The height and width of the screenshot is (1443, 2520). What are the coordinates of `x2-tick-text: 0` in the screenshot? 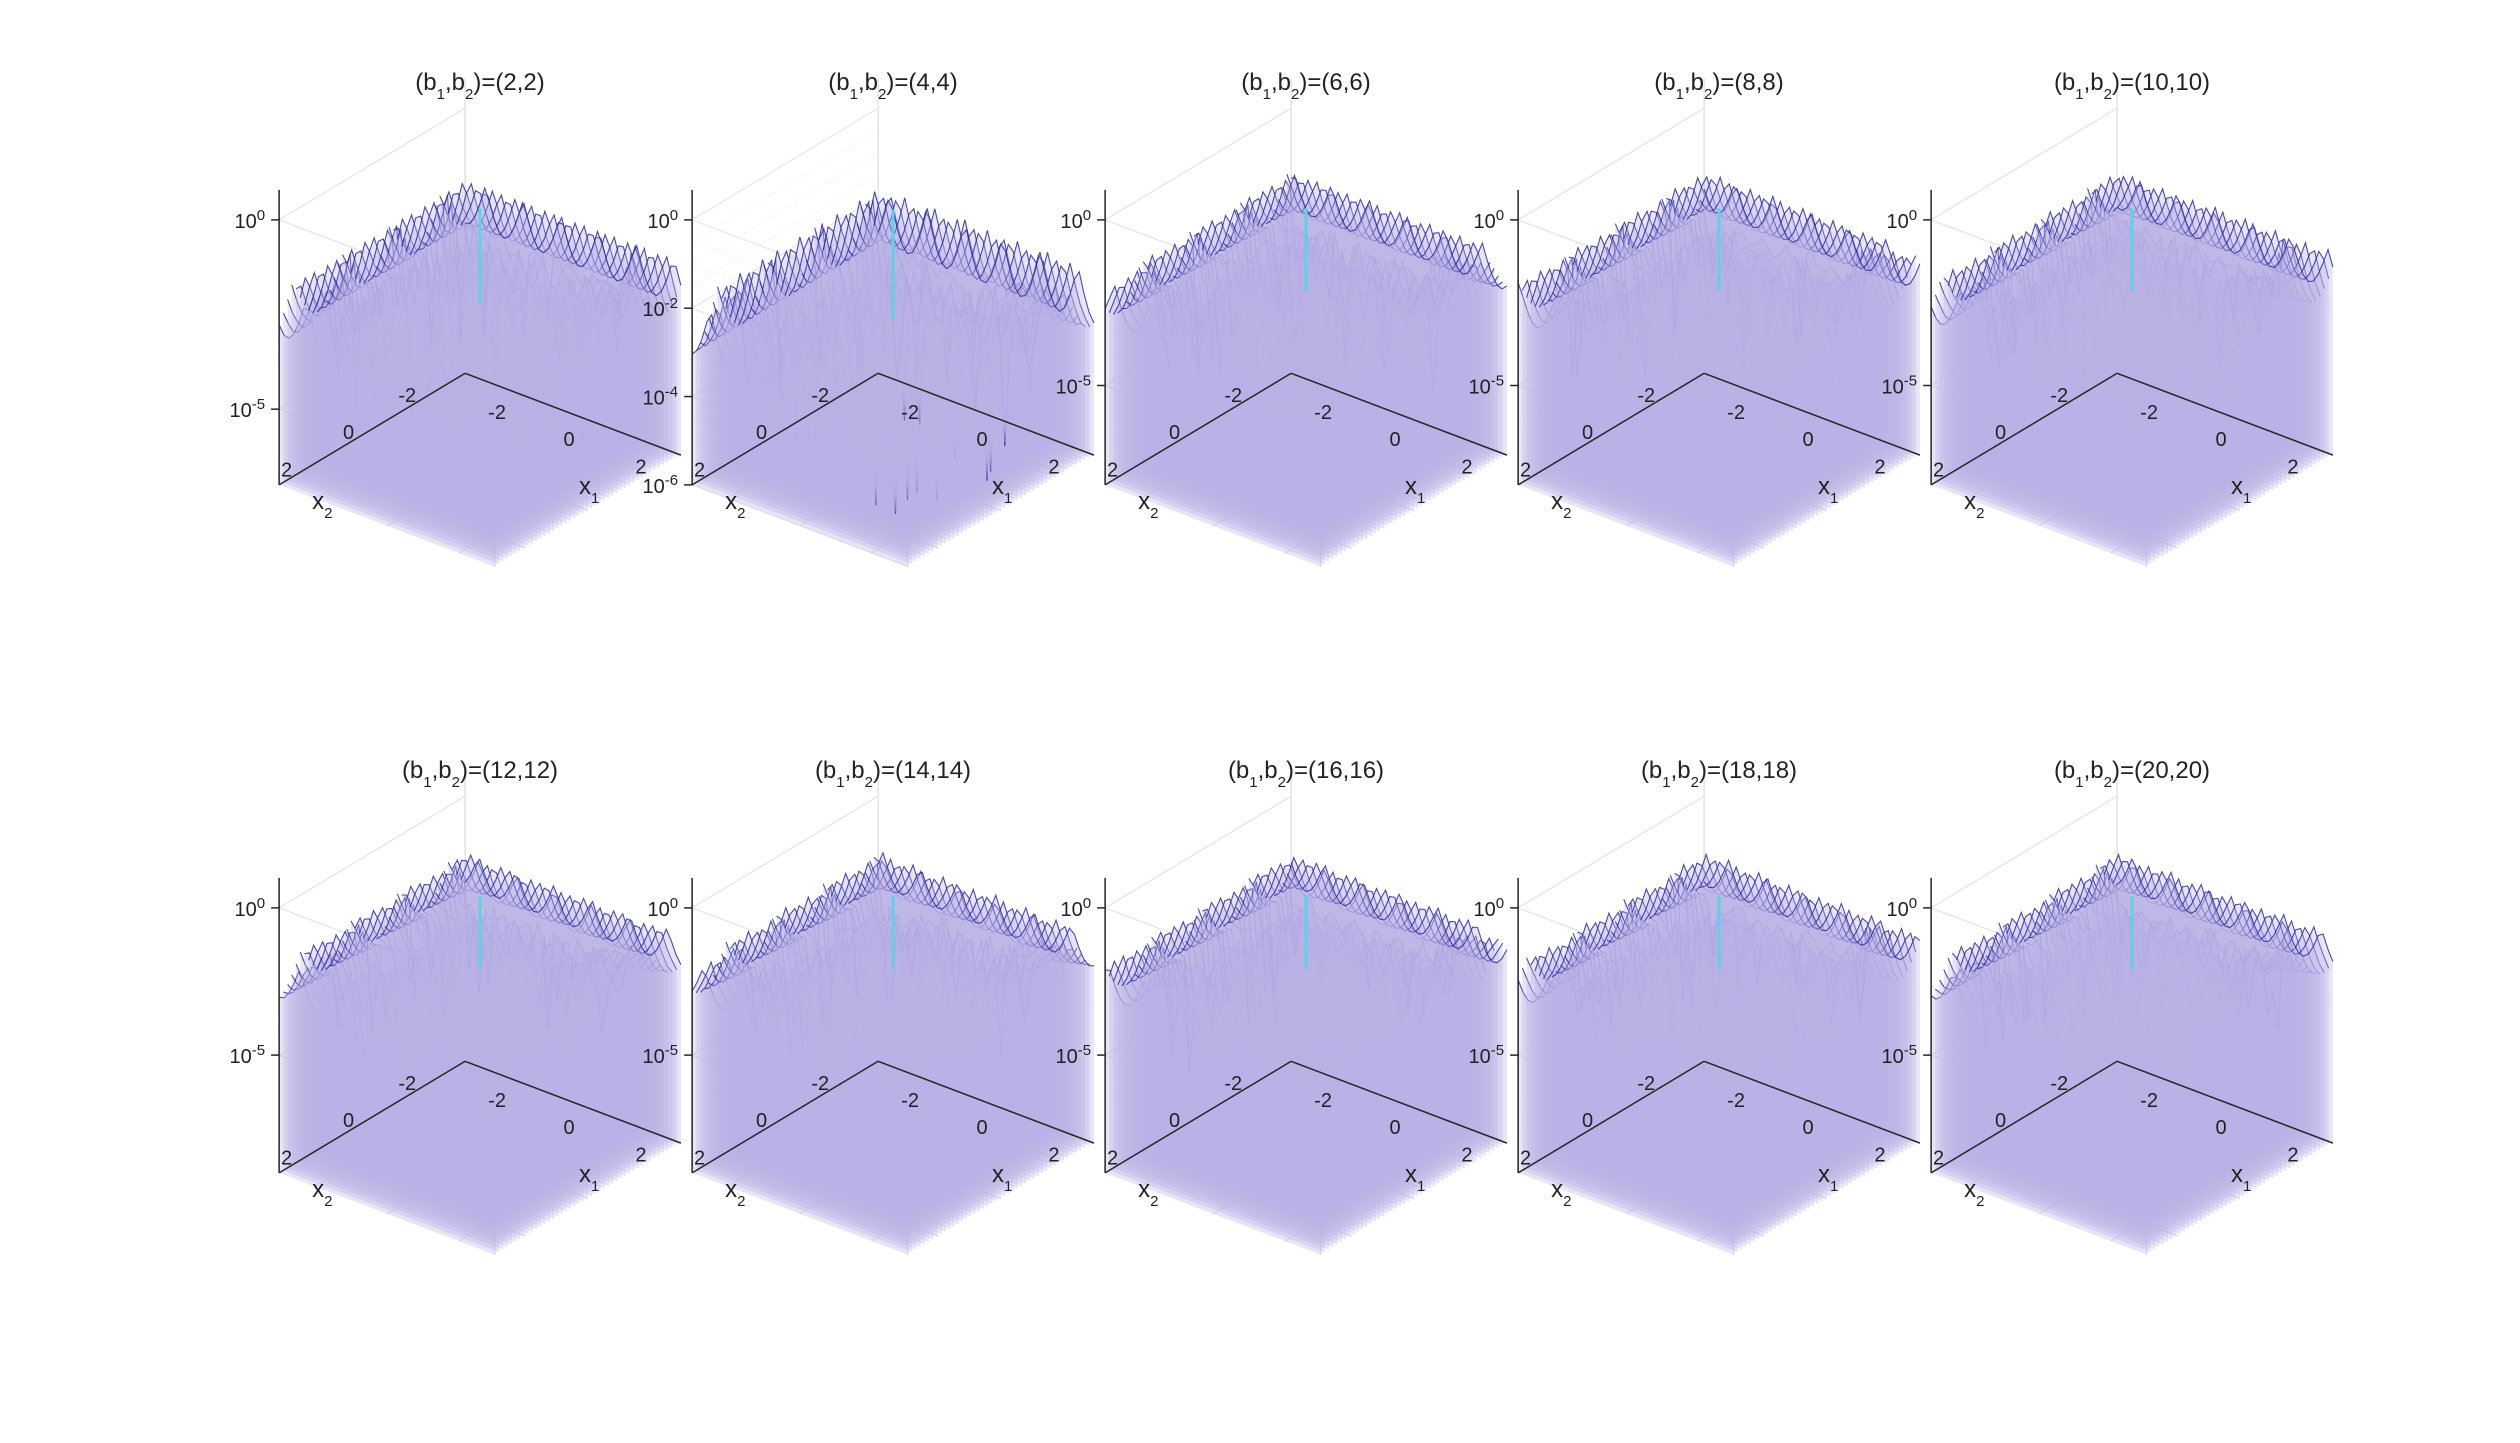 It's located at (761, 1121).